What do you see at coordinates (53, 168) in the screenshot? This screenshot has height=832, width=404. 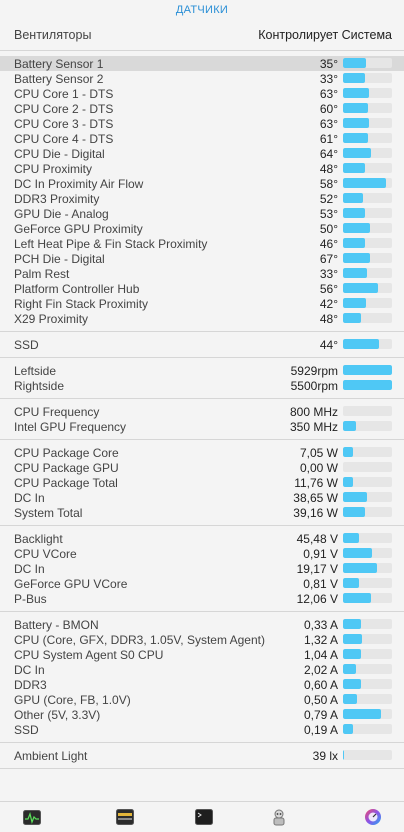 I see `sensor-name: CPU Proximity` at bounding box center [53, 168].